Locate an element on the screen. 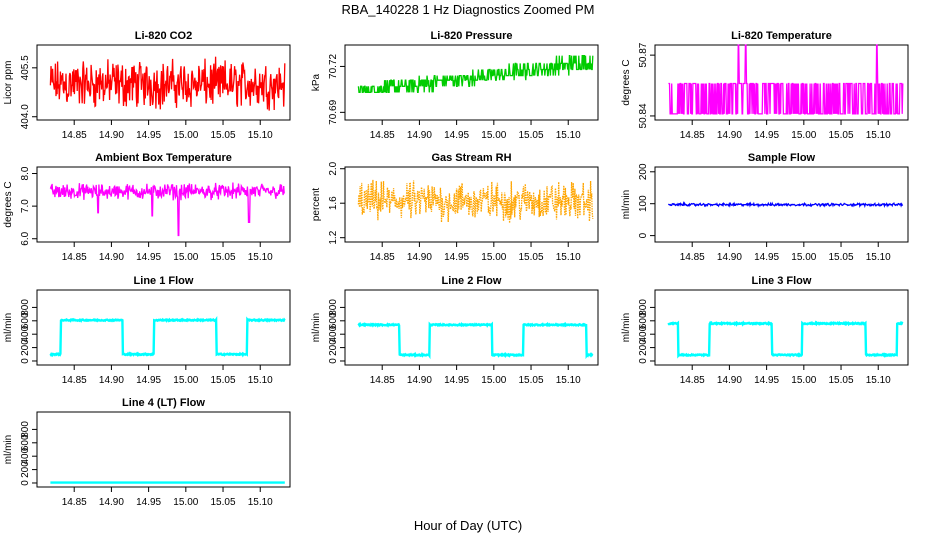 This screenshot has height=540, width=936. y-tick-label: 404.0 is located at coordinates (25, 116).